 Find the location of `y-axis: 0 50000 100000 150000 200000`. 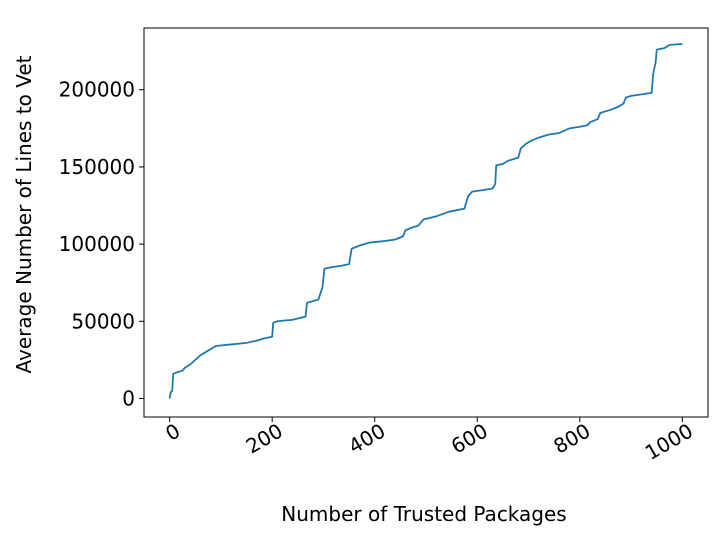

y-axis: 0 50000 100000 150000 200000 is located at coordinates (101, 244).